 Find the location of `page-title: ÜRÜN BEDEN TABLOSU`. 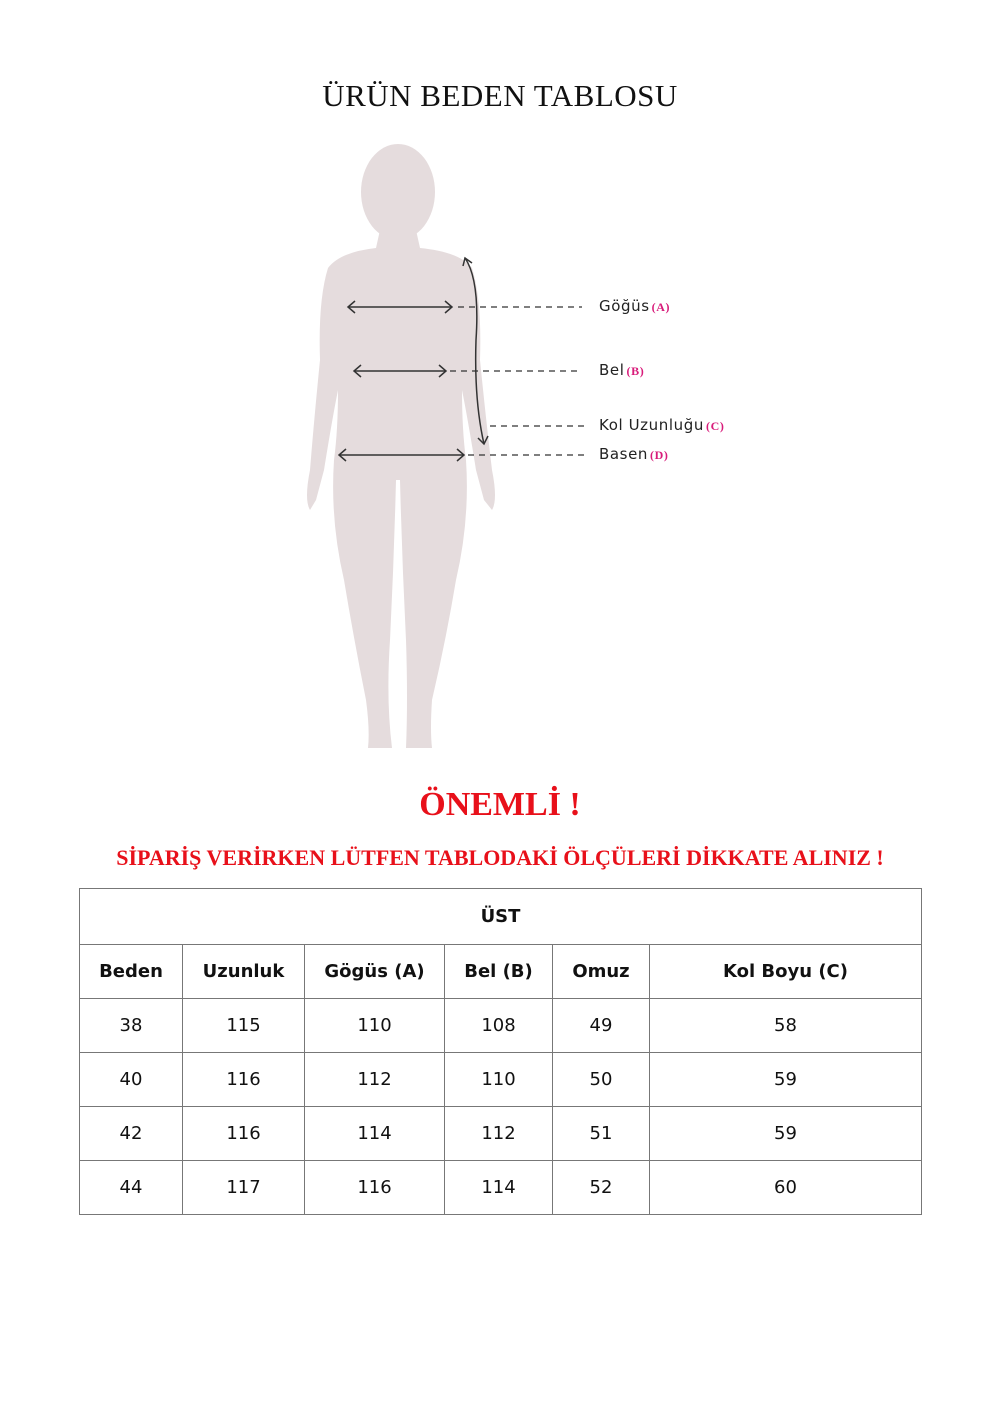

page-title: ÜRÜN BEDEN TABLOSU is located at coordinates (500, 95).